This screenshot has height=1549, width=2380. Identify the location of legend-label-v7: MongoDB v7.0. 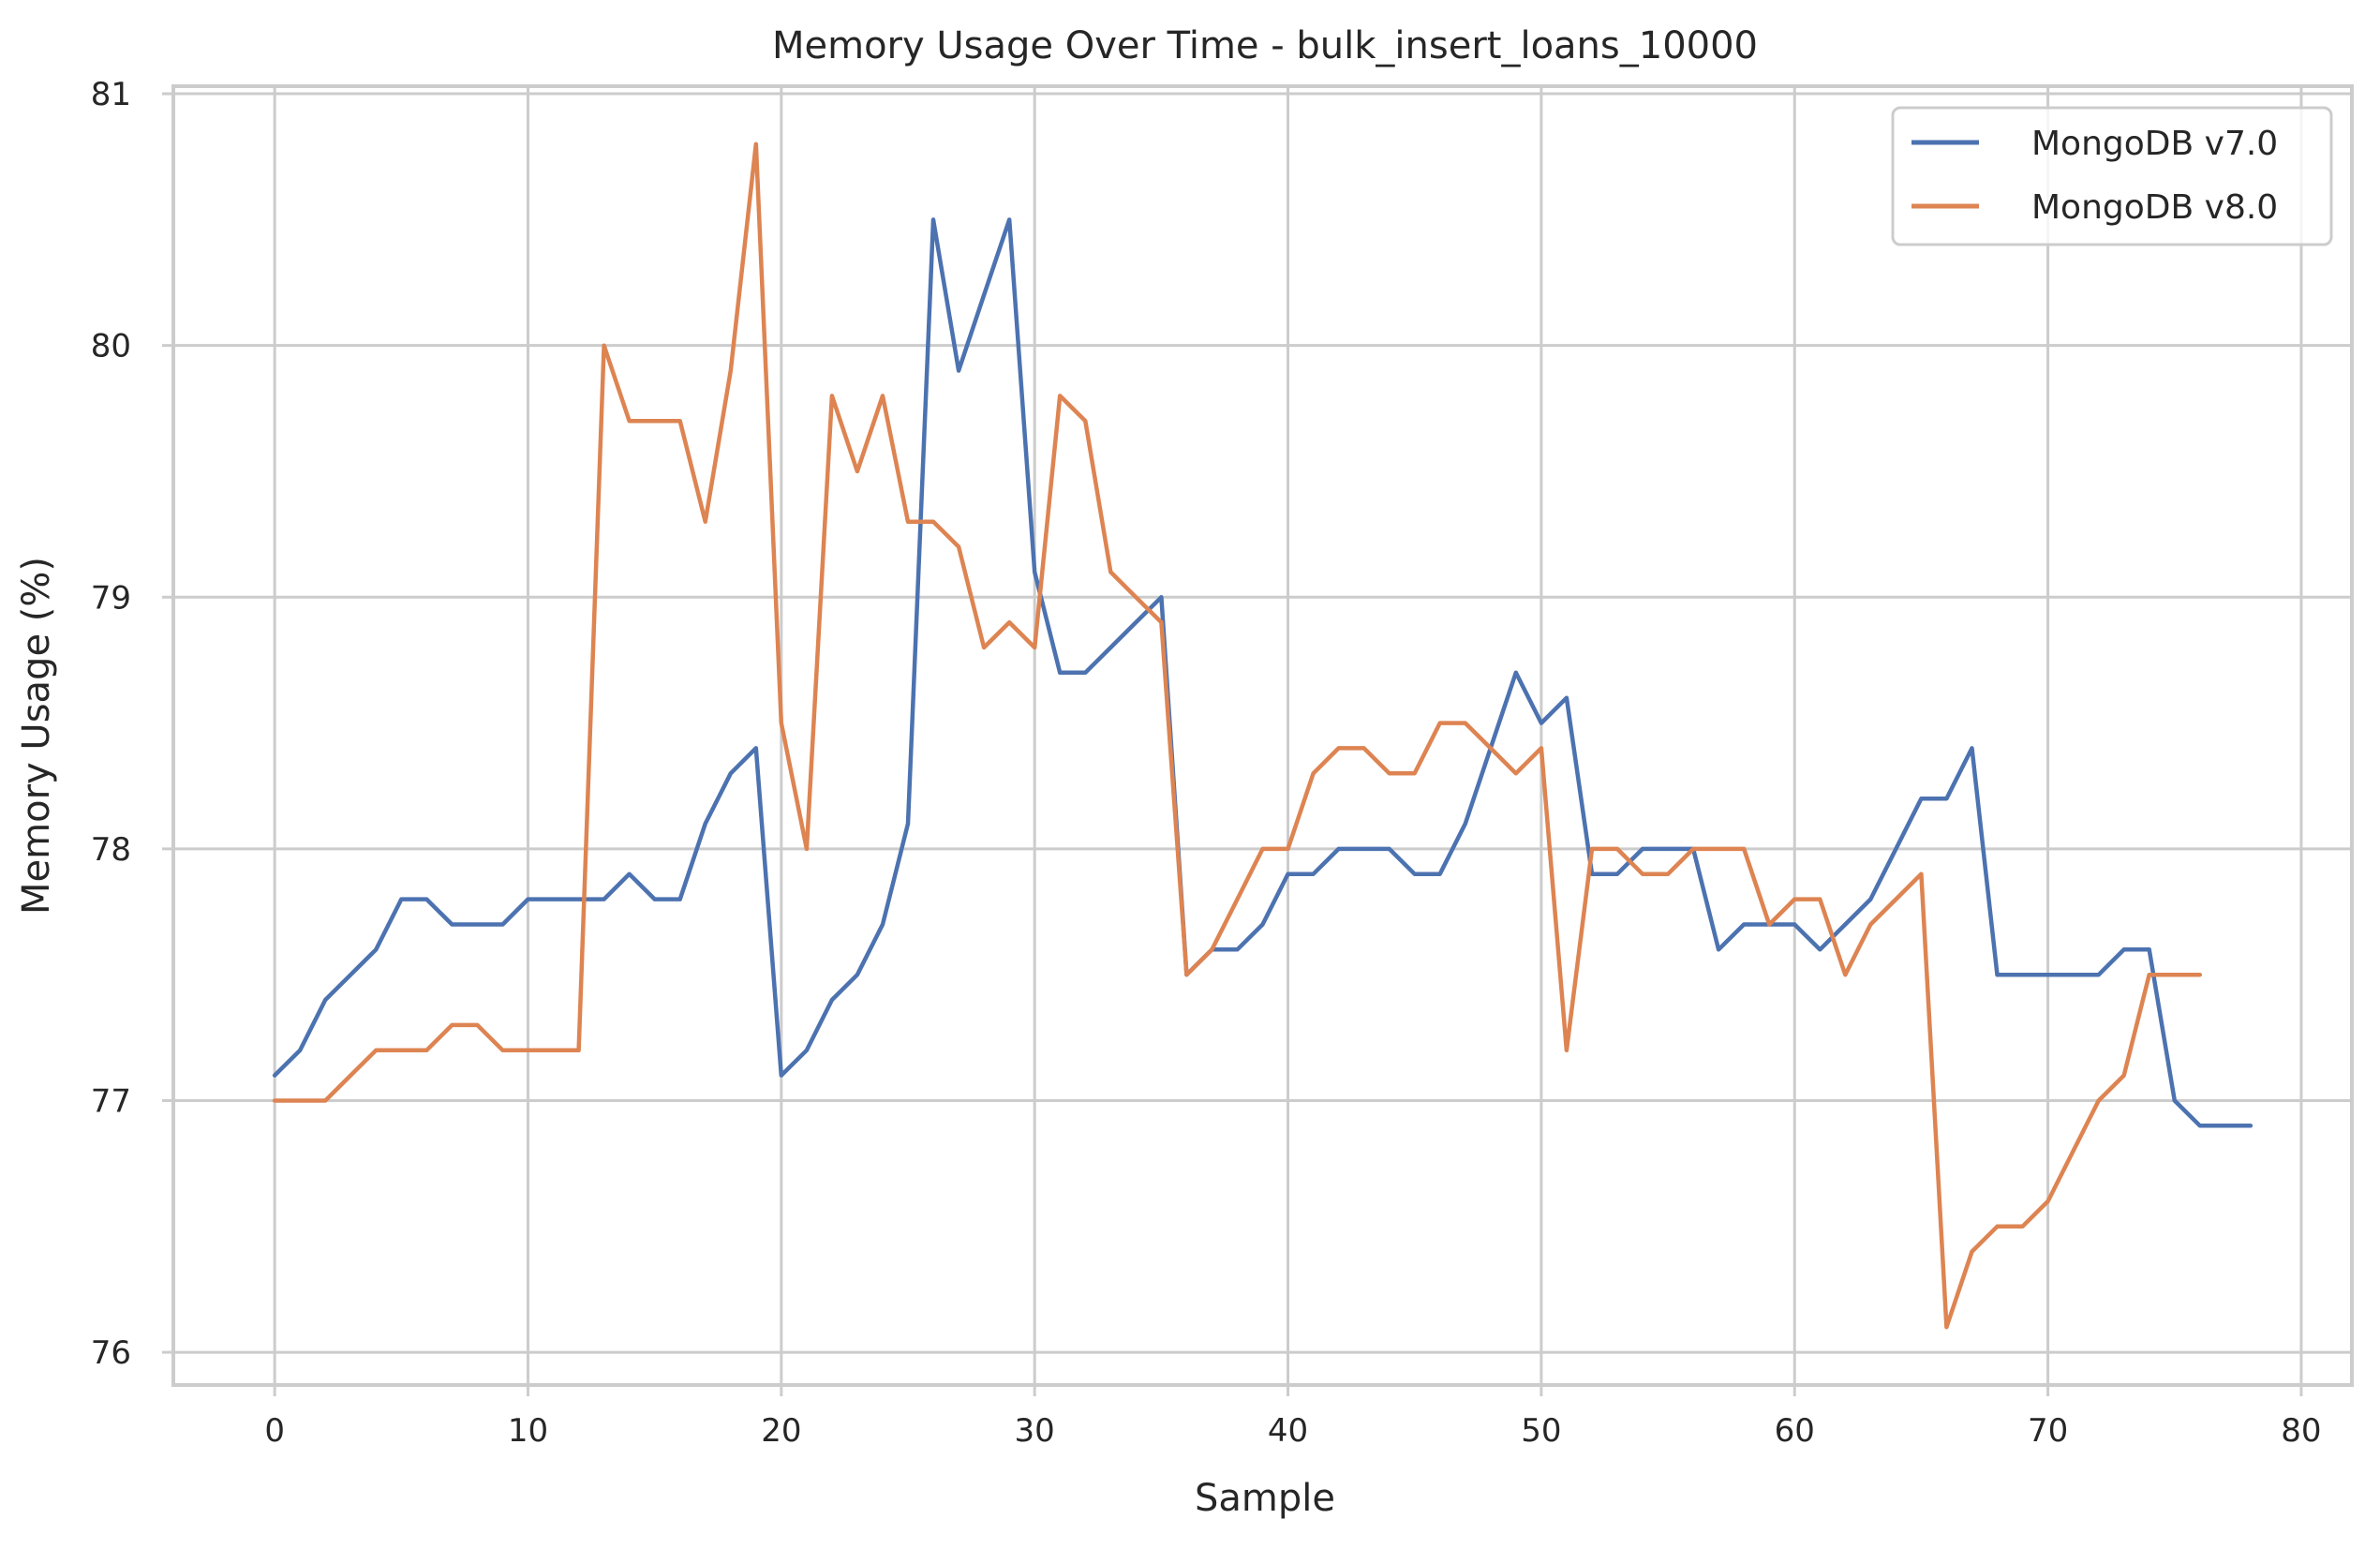
(2154, 144).